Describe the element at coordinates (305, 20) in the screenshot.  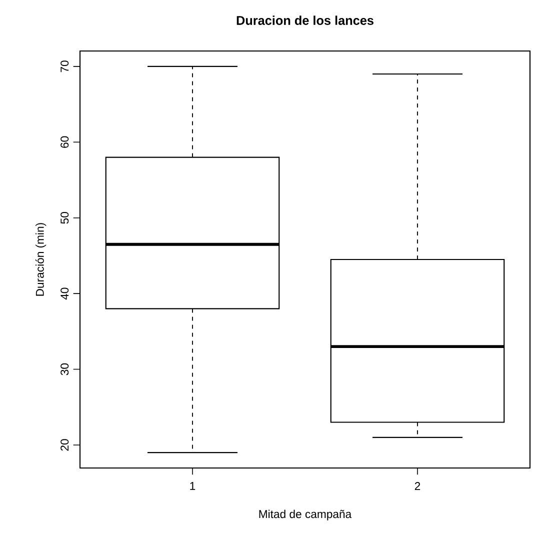
I see `chart-title: Duracion de los lances` at that location.